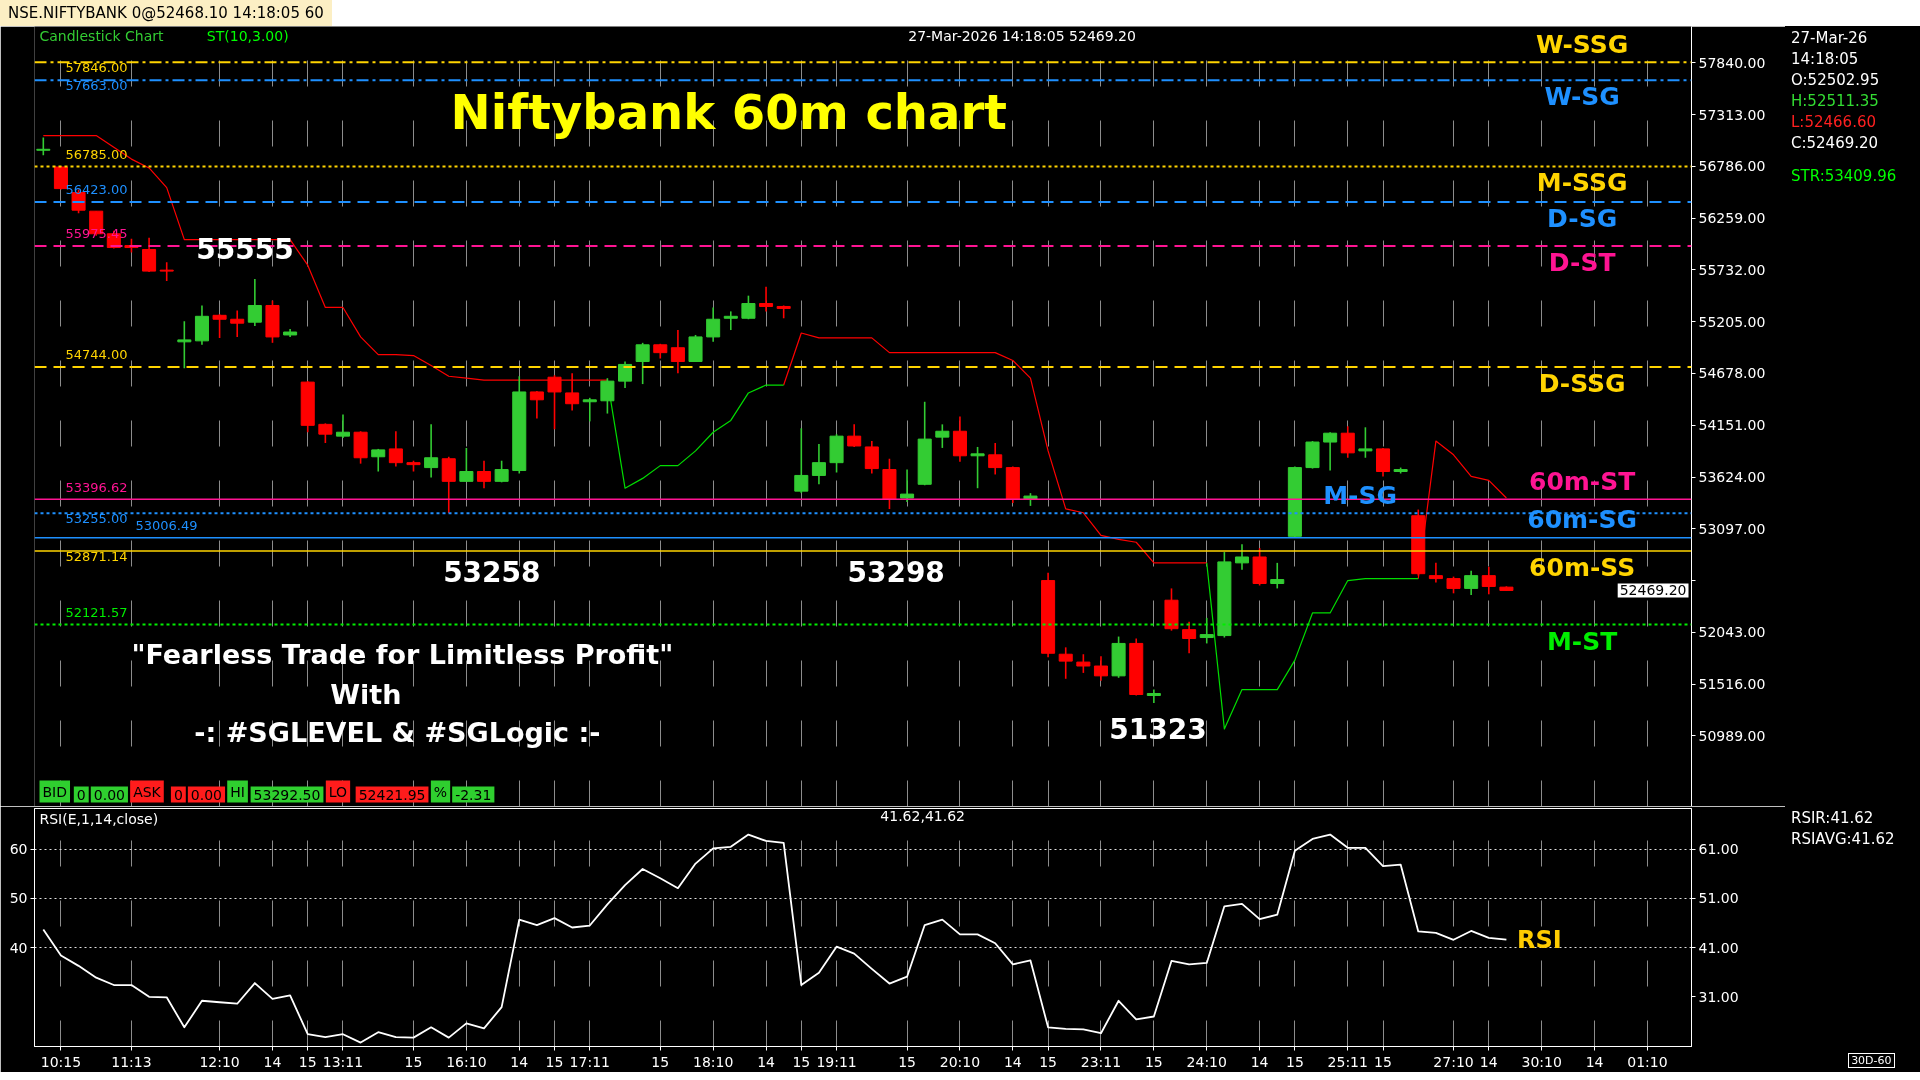  What do you see at coordinates (1732, 373) in the screenshot?
I see `y-tick-label: 54678.00` at bounding box center [1732, 373].